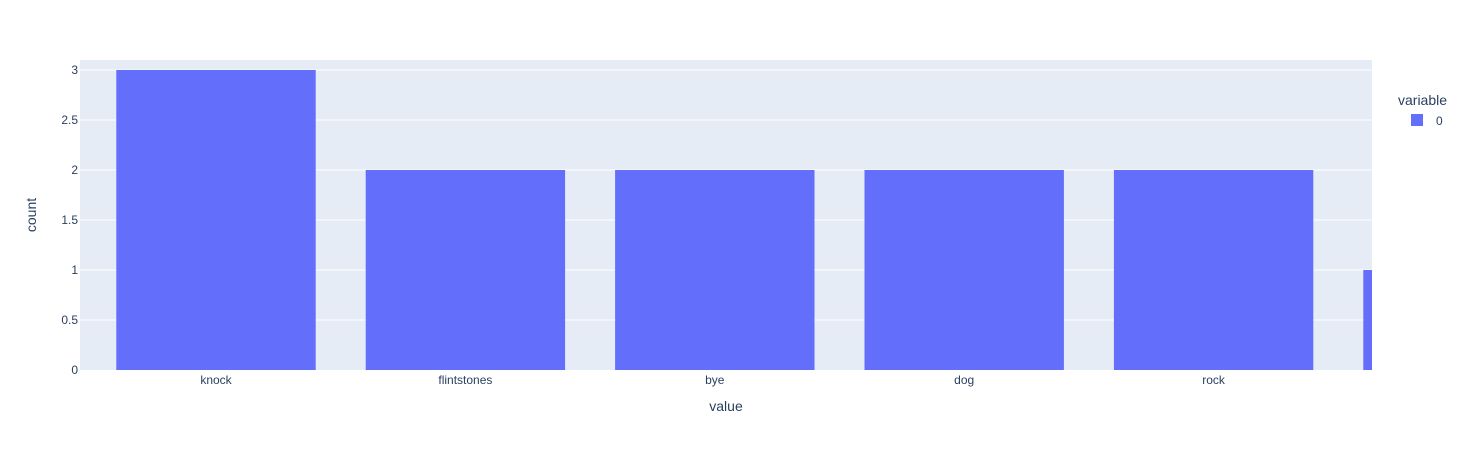 The height and width of the screenshot is (455, 1470). I want to click on y-tick-label: 3, so click(74, 70).